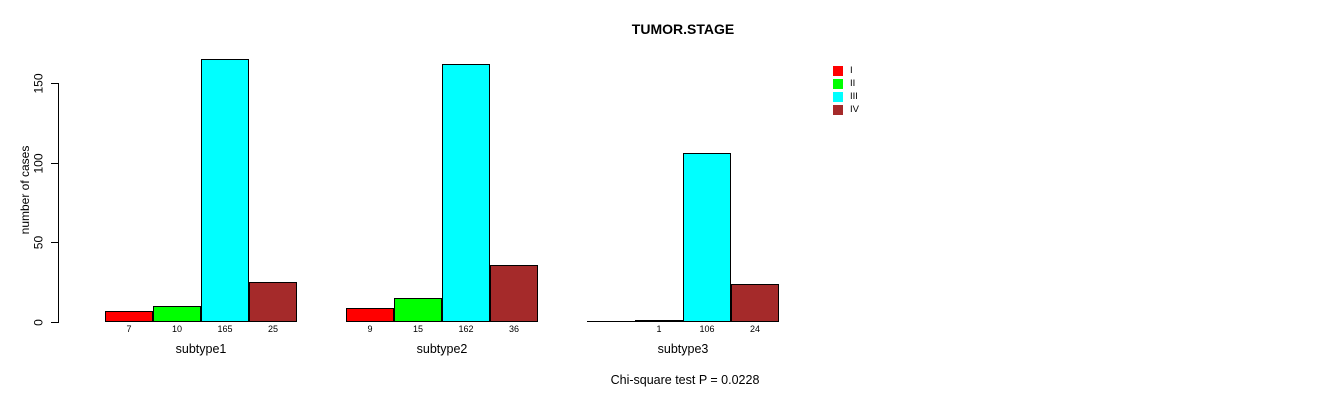 This screenshot has width=1340, height=400. Describe the element at coordinates (38, 83) in the screenshot. I see `y-axis-tick-label: 150` at that location.